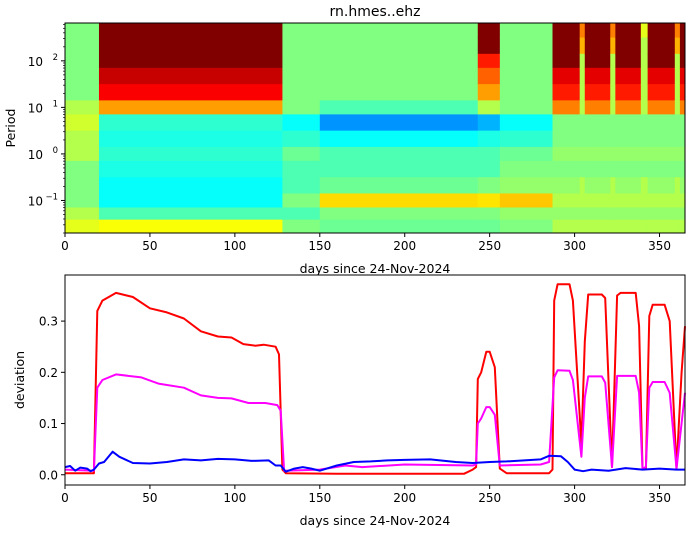 The width and height of the screenshot is (690, 535). What do you see at coordinates (404, 498) in the screenshot?
I see `x-tick-label: 200` at bounding box center [404, 498].